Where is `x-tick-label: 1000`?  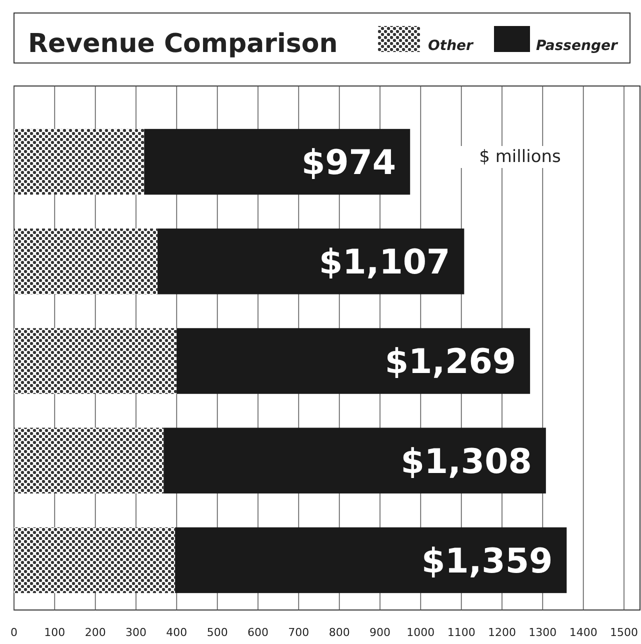 x-tick-label: 1000 is located at coordinates (420, 632).